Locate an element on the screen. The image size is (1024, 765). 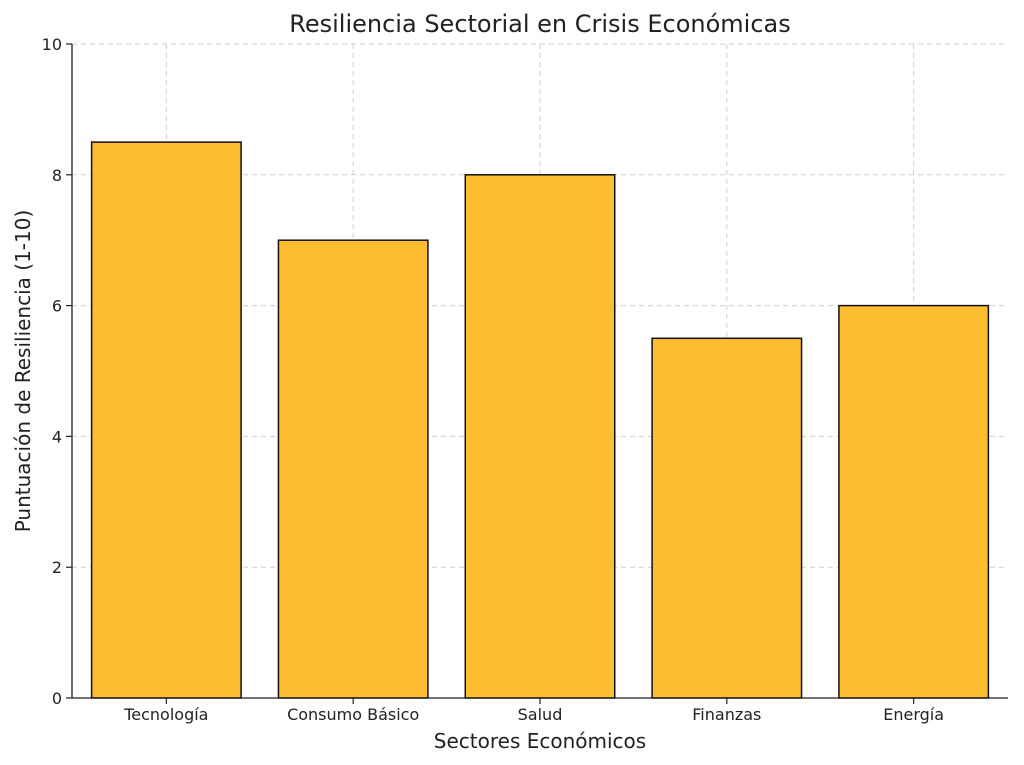
y-axis-ticks: 0 2 4 6 8 10 is located at coordinates (57, 371).